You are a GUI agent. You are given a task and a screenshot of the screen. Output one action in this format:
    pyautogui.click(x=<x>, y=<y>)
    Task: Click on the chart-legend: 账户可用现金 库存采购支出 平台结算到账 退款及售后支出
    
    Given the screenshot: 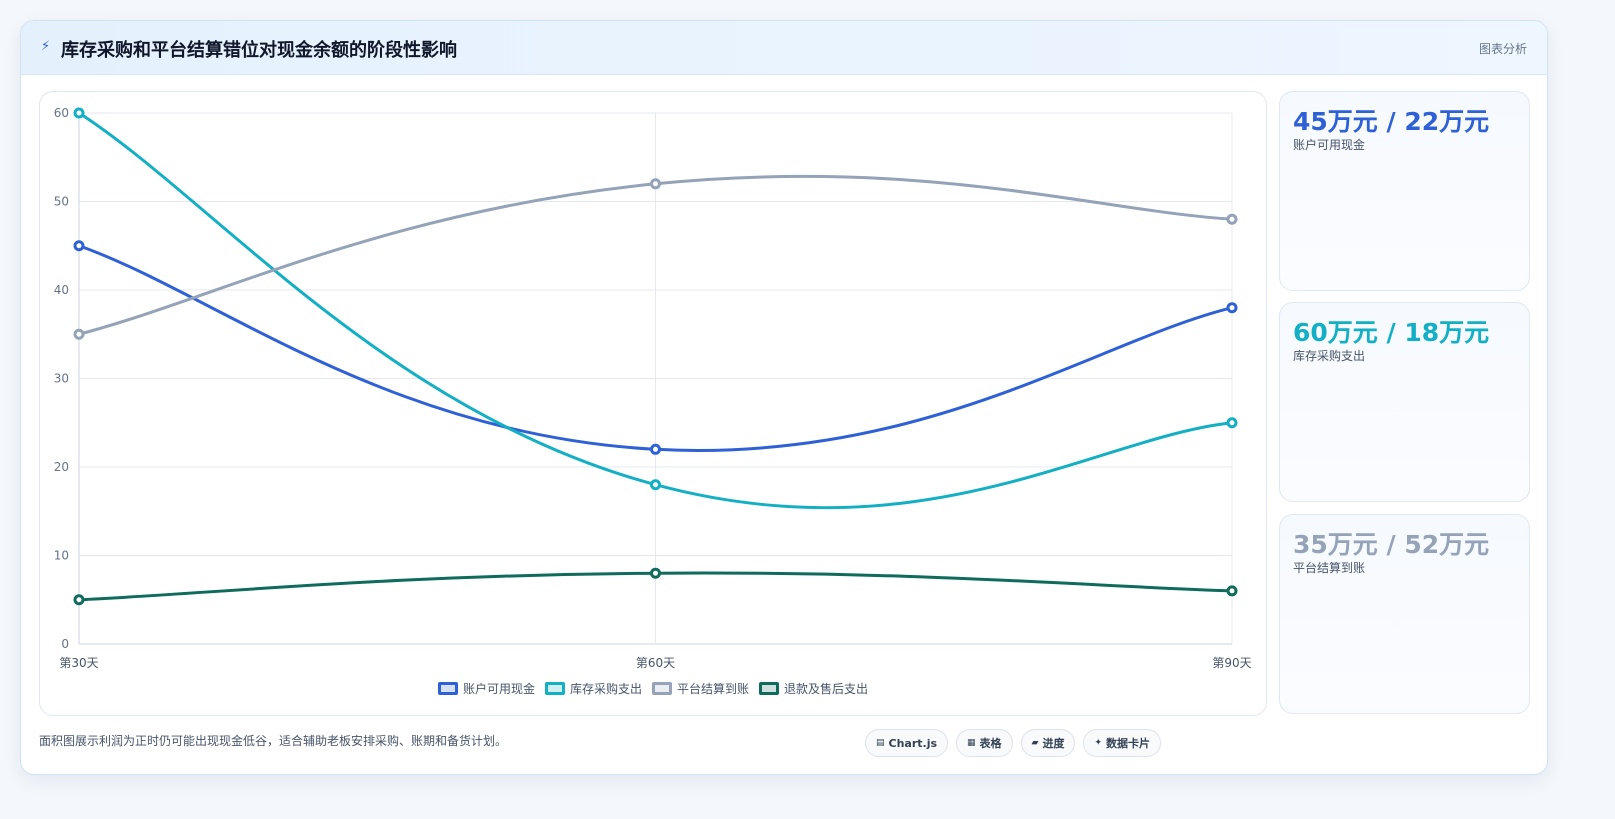 What is the action you would take?
    pyautogui.click(x=653, y=688)
    